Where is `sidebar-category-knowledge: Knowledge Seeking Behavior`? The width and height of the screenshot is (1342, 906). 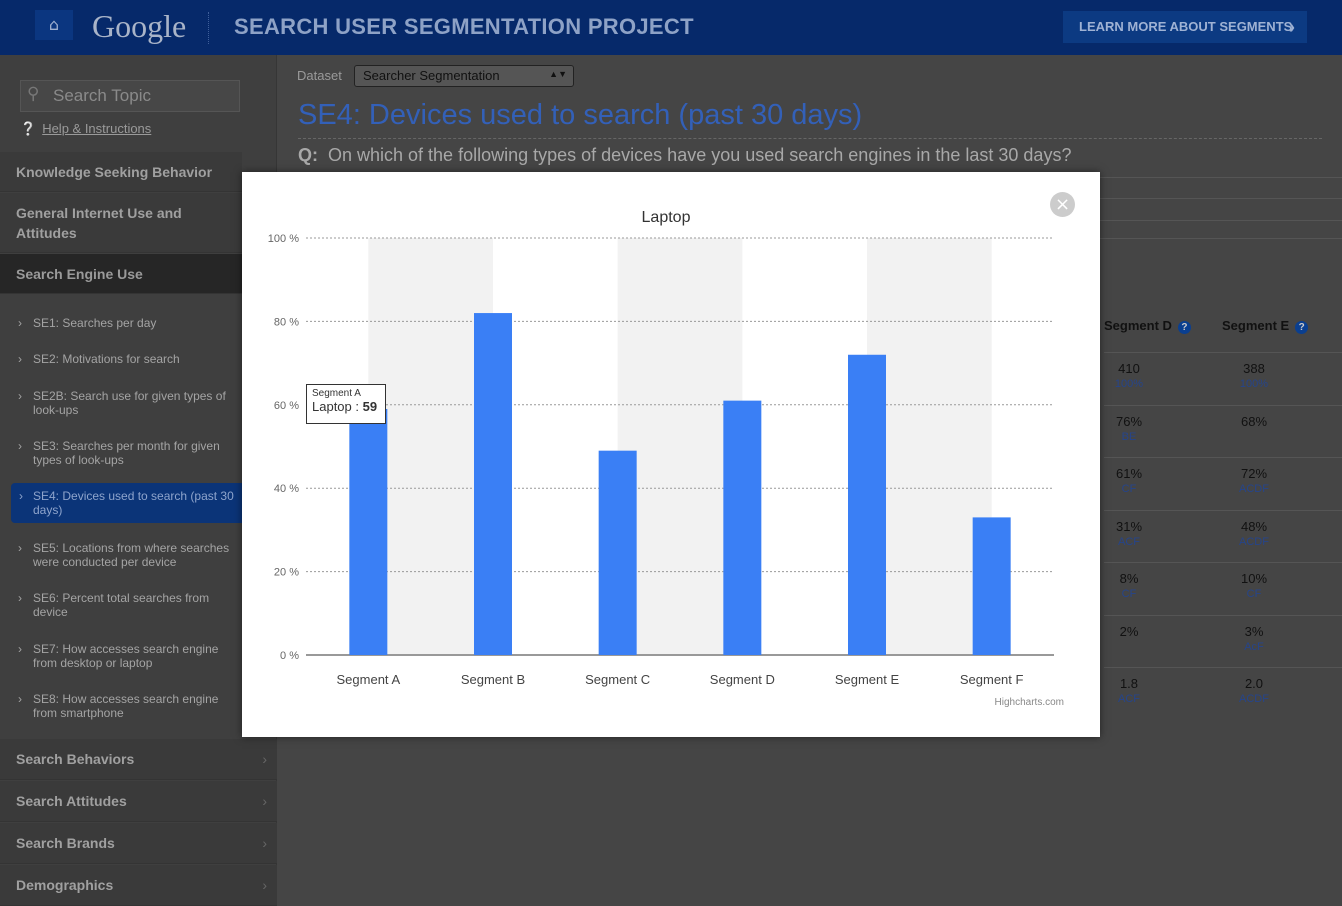 sidebar-category-knowledge: Knowledge Seeking Behavior is located at coordinates (121, 172).